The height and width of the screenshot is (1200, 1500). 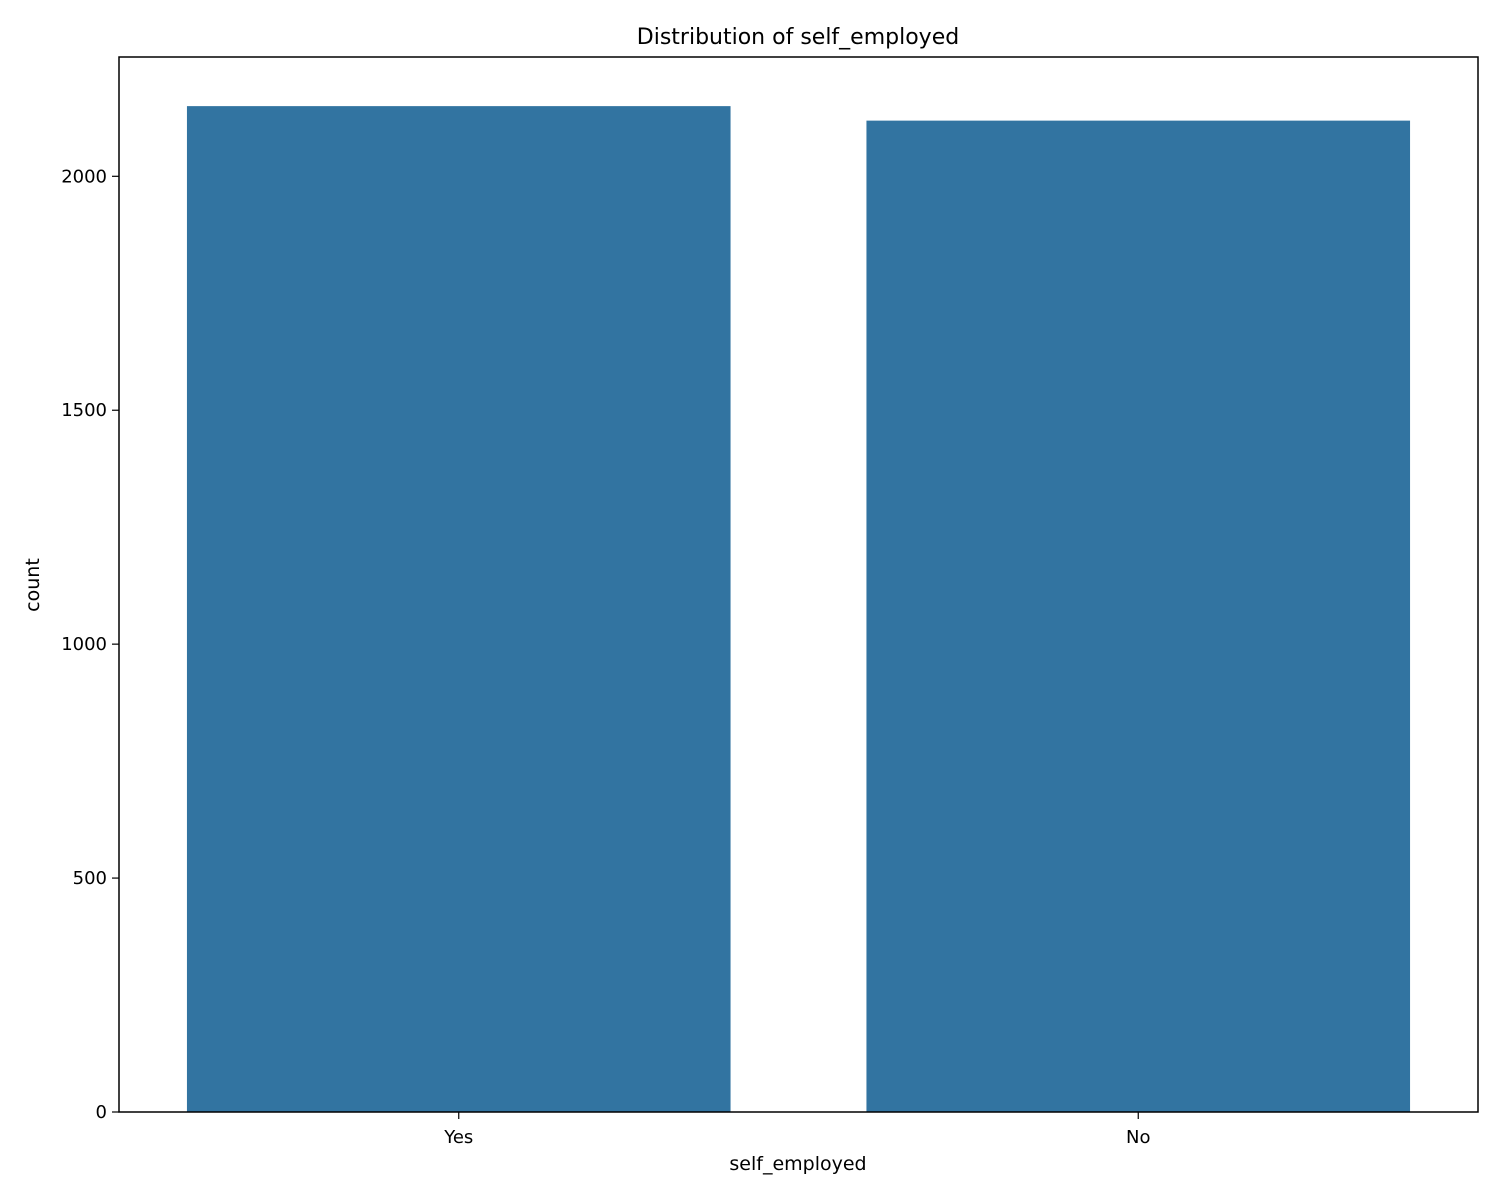 What do you see at coordinates (458, 1137) in the screenshot?
I see `x-tick-label: Yes` at bounding box center [458, 1137].